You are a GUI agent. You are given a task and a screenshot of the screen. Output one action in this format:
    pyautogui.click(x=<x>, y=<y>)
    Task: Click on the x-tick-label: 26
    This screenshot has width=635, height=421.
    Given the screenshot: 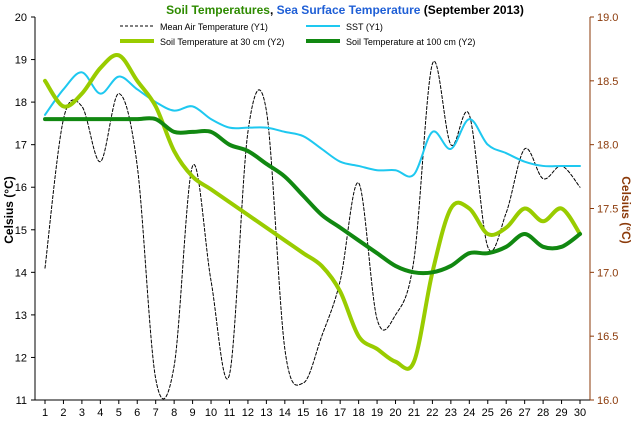 What is the action you would take?
    pyautogui.click(x=506, y=413)
    